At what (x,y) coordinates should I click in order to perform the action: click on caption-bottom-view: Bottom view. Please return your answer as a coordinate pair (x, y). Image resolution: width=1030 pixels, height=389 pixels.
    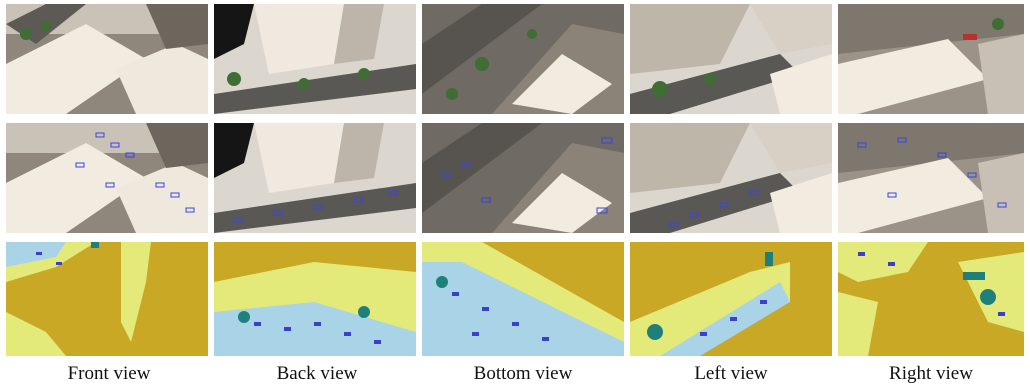
    Looking at the image, I should click on (523, 373).